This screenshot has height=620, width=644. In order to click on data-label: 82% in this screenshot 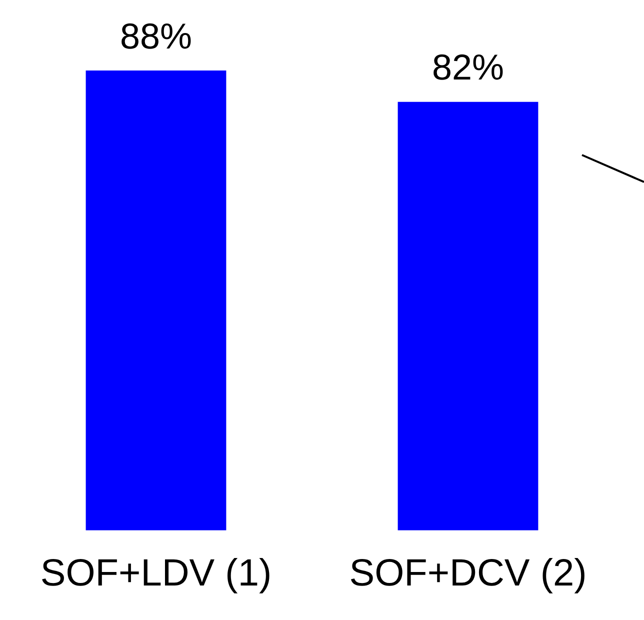, I will do `click(468, 67)`.